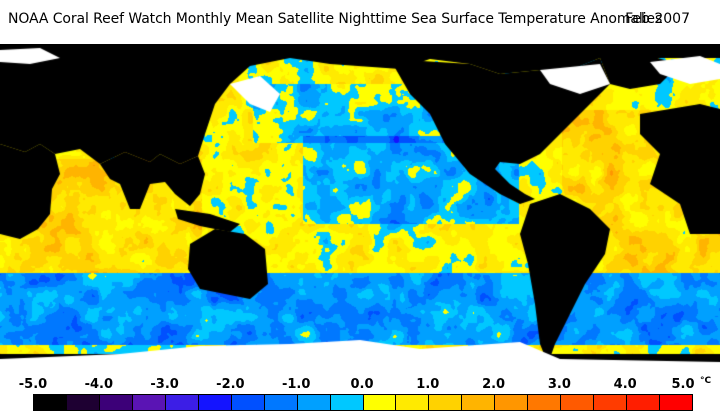 Image resolution: width=720 pixels, height=411 pixels. What do you see at coordinates (428, 384) in the screenshot?
I see `legend-tick-label: 1.0` at bounding box center [428, 384].